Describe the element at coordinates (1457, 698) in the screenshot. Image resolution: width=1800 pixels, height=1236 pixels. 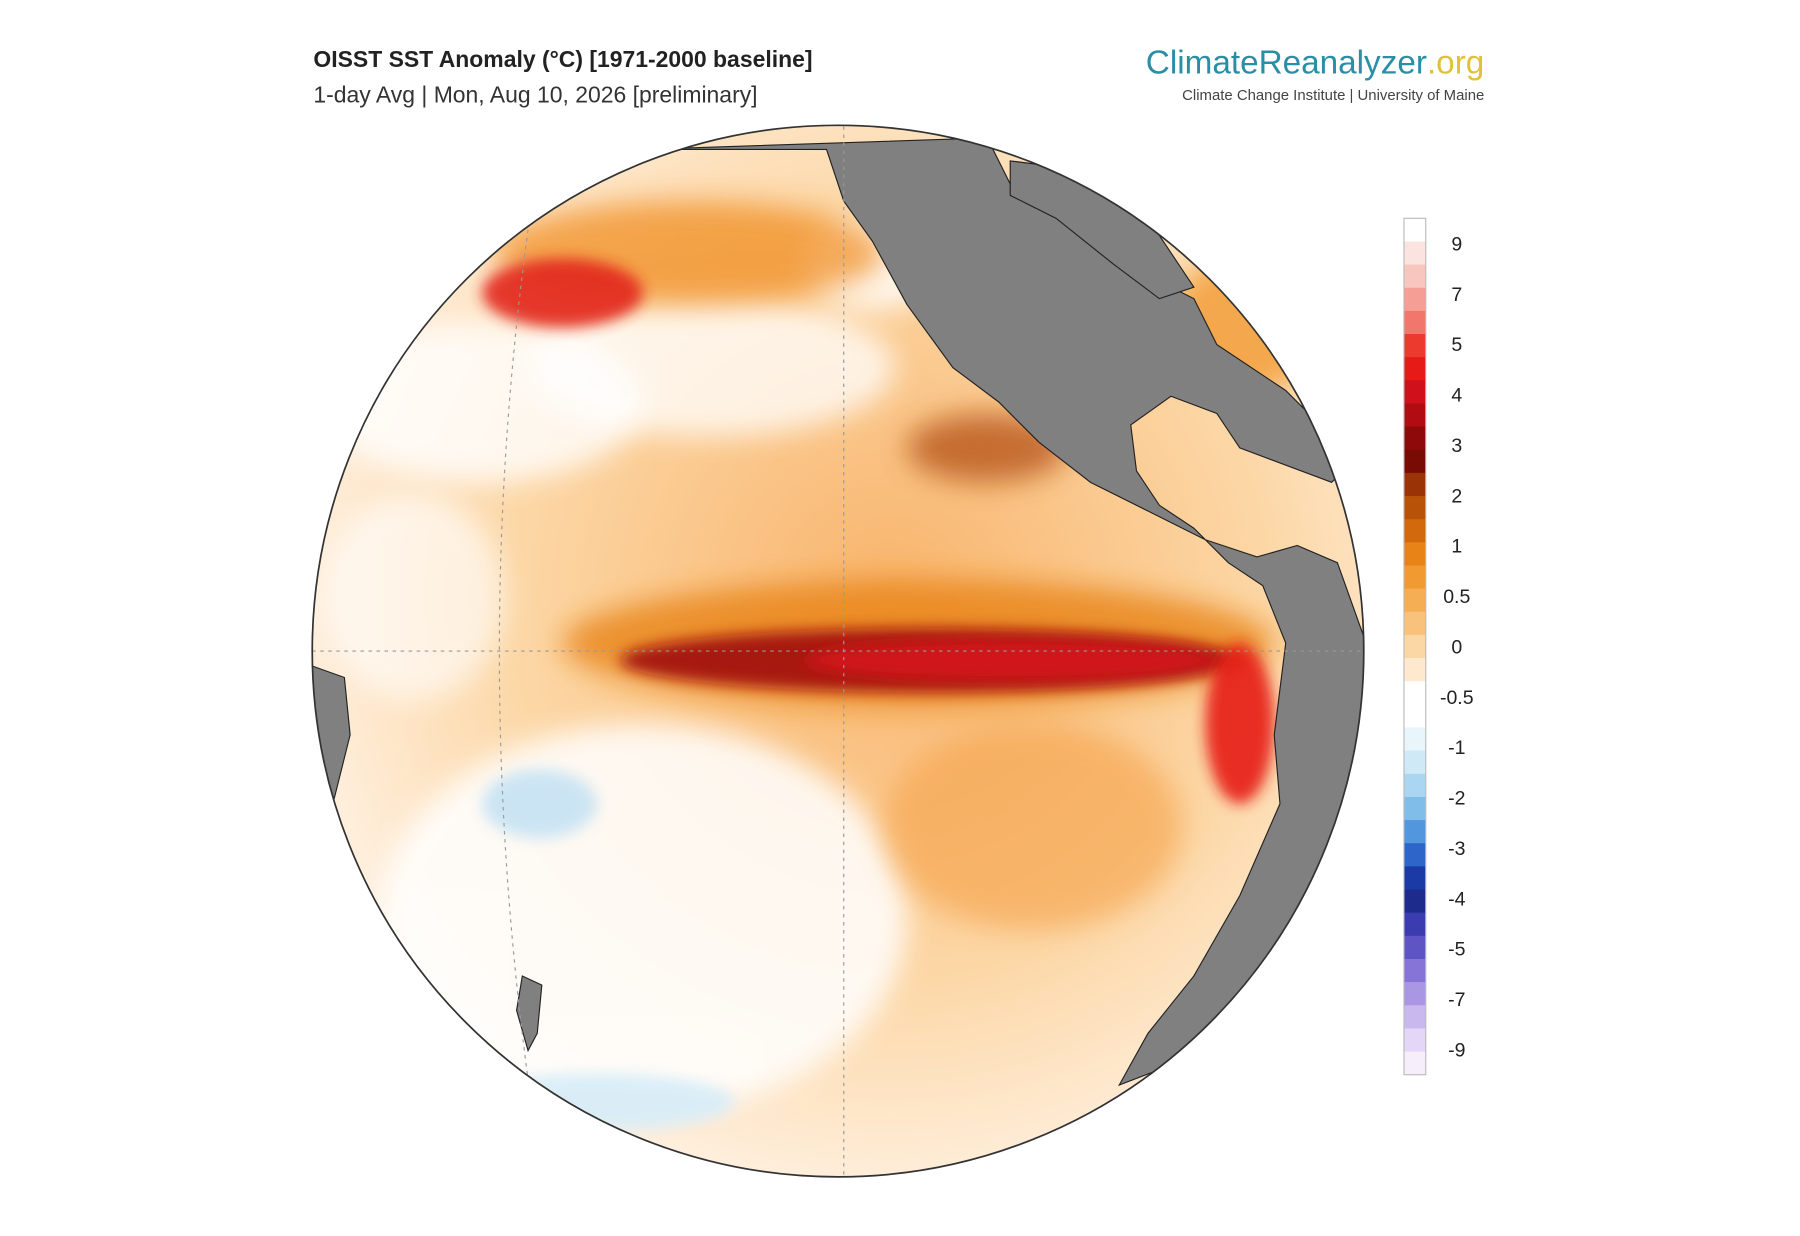
I see `colorbar-label: -0.5` at that location.